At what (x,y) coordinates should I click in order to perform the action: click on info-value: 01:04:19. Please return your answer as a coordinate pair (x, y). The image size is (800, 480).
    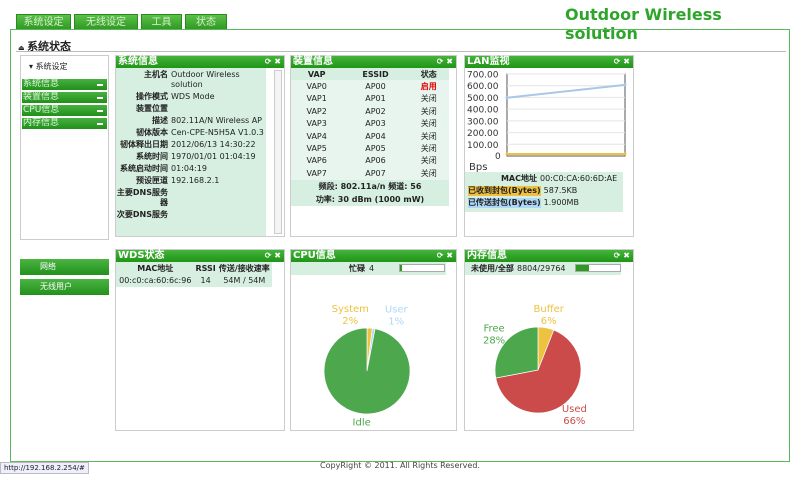
    Looking at the image, I should click on (189, 168).